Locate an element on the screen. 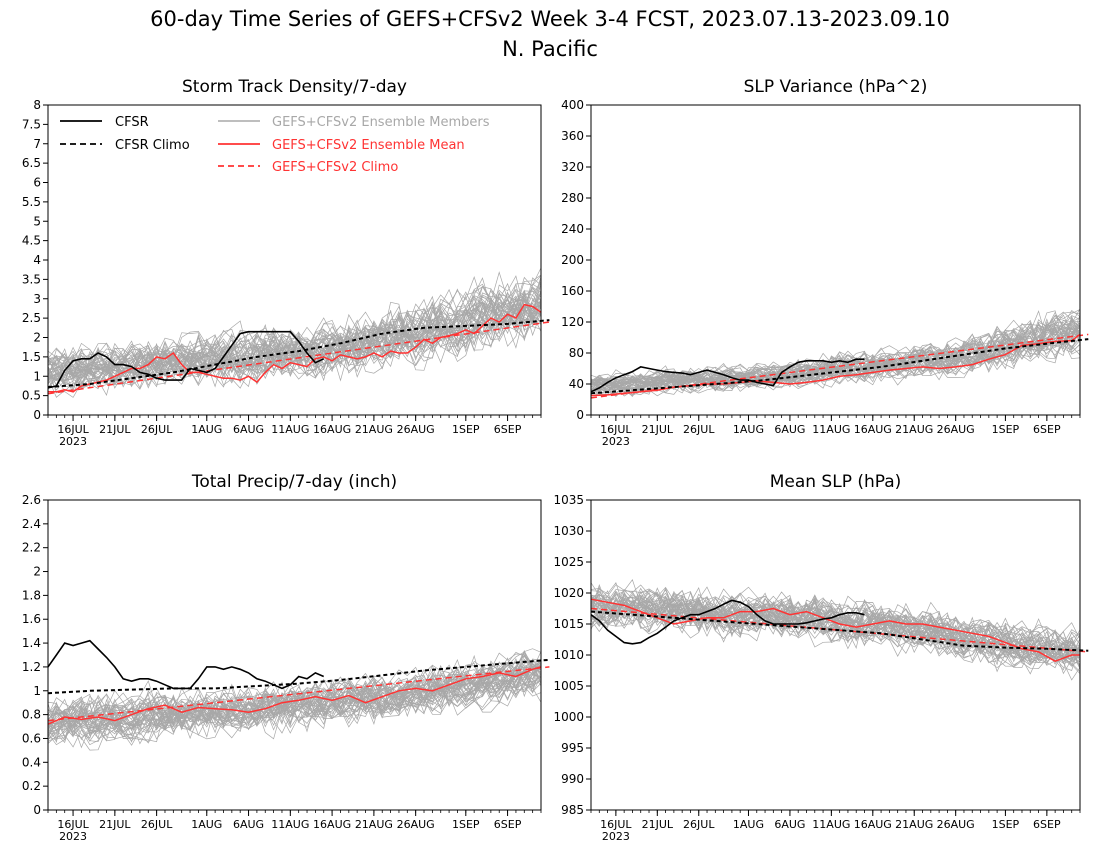  y-tick-label: 1.8 is located at coordinates (31, 595).